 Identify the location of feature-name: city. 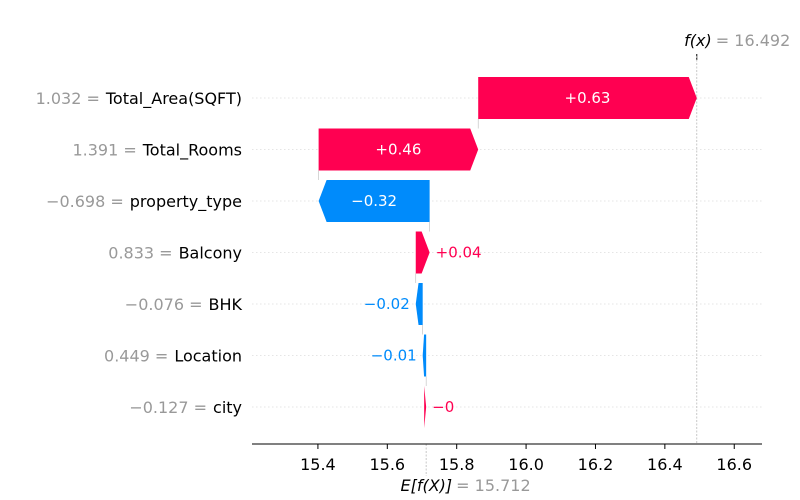
(227, 407).